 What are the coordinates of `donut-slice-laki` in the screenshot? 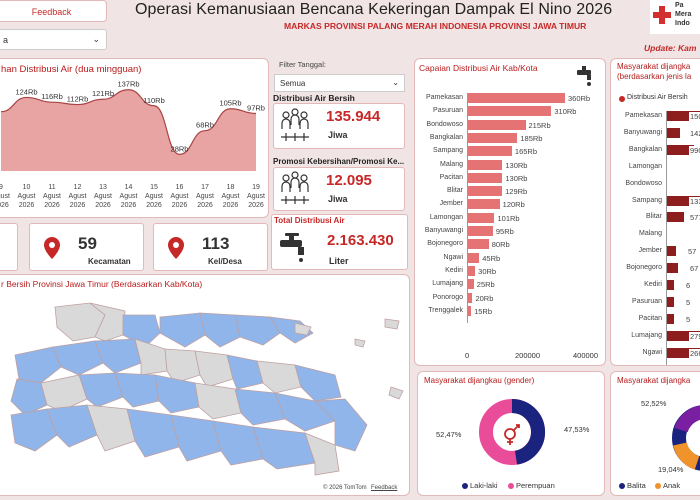 It's located at (528, 431).